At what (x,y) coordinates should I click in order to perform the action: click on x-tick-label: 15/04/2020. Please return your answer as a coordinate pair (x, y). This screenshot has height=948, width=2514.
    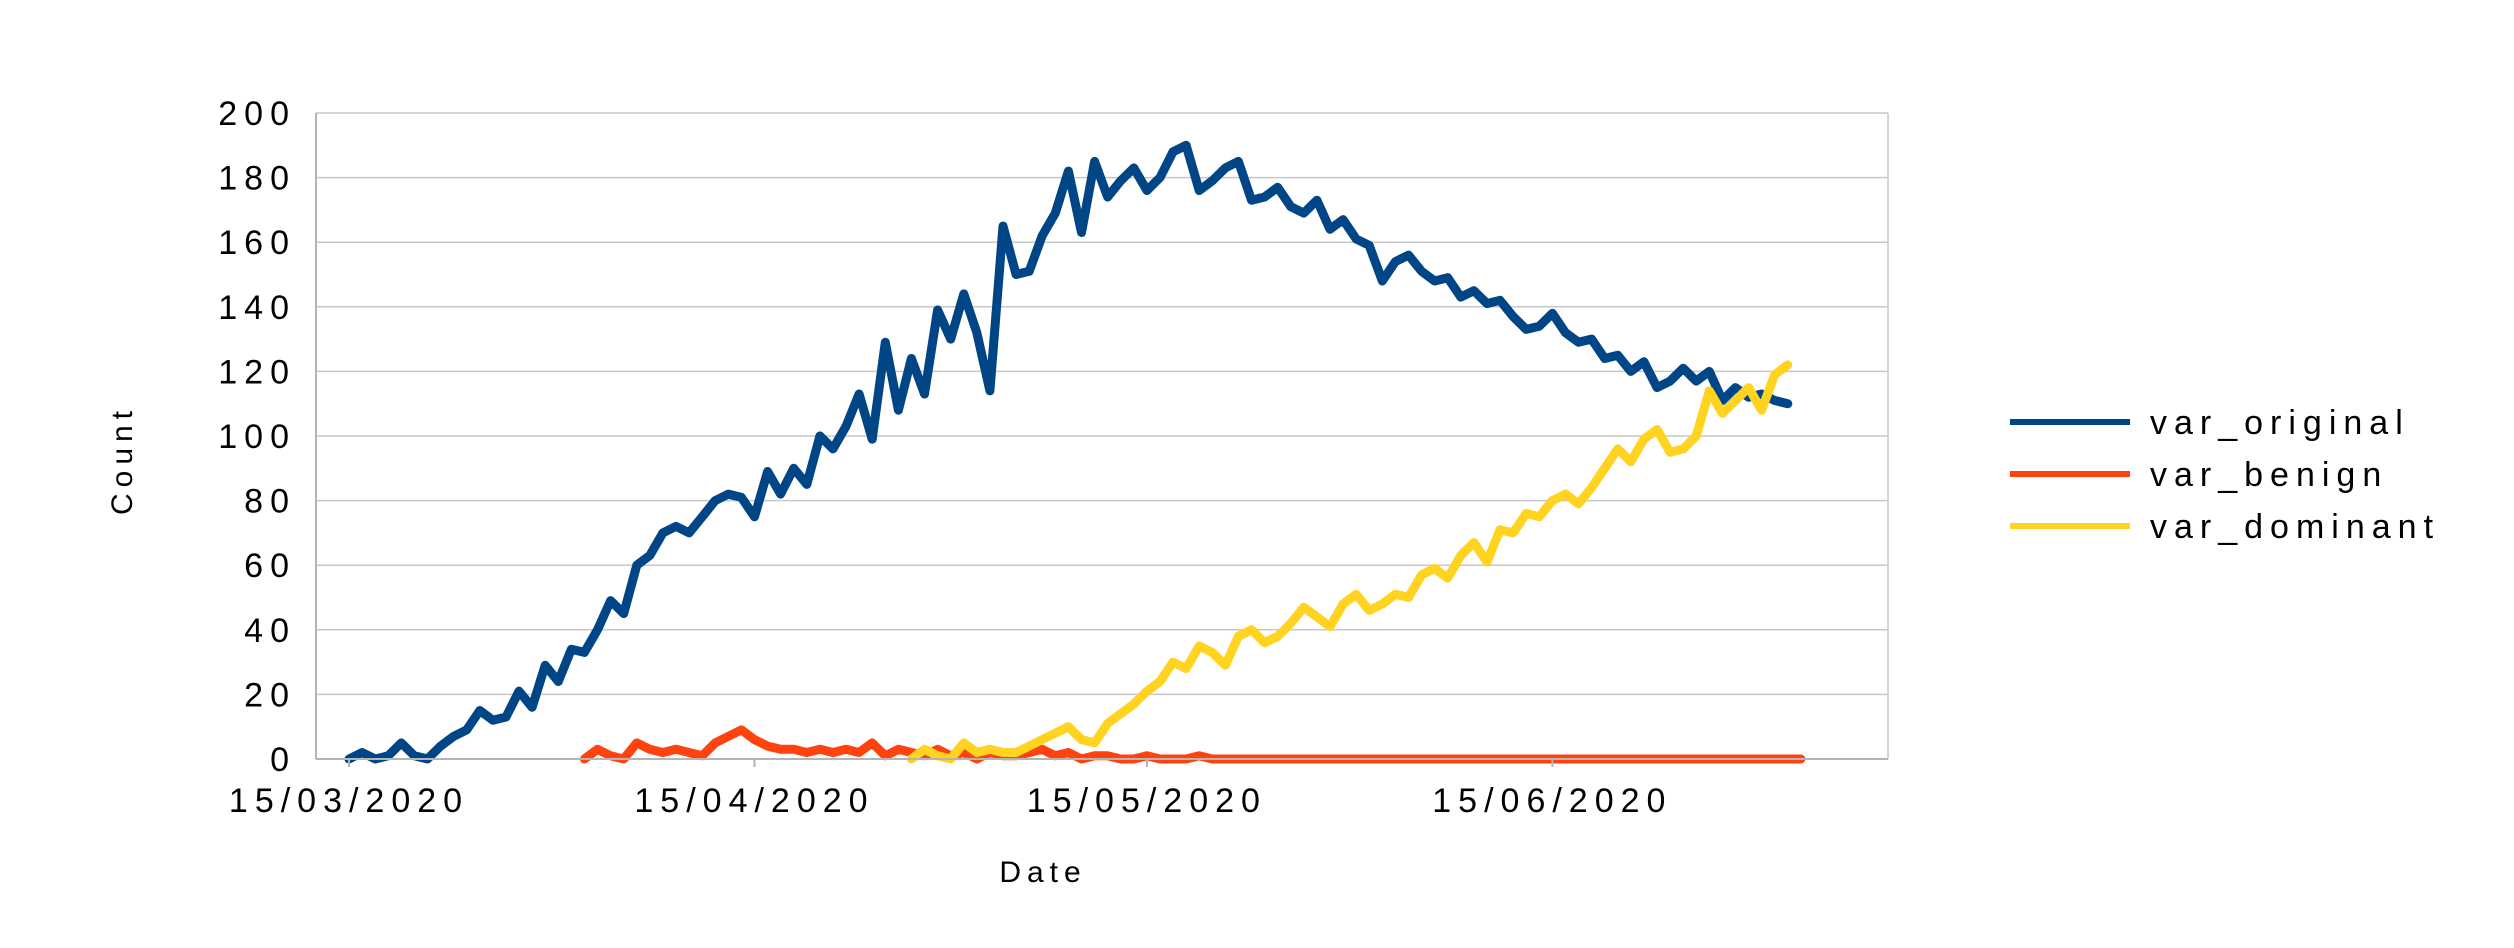
    Looking at the image, I should click on (754, 801).